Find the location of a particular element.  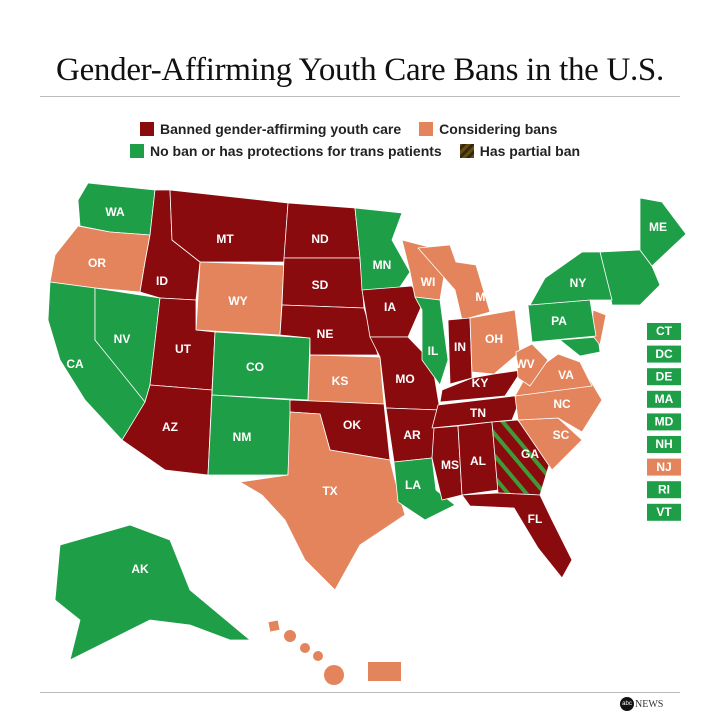

state-nd is located at coordinates (322, 230).